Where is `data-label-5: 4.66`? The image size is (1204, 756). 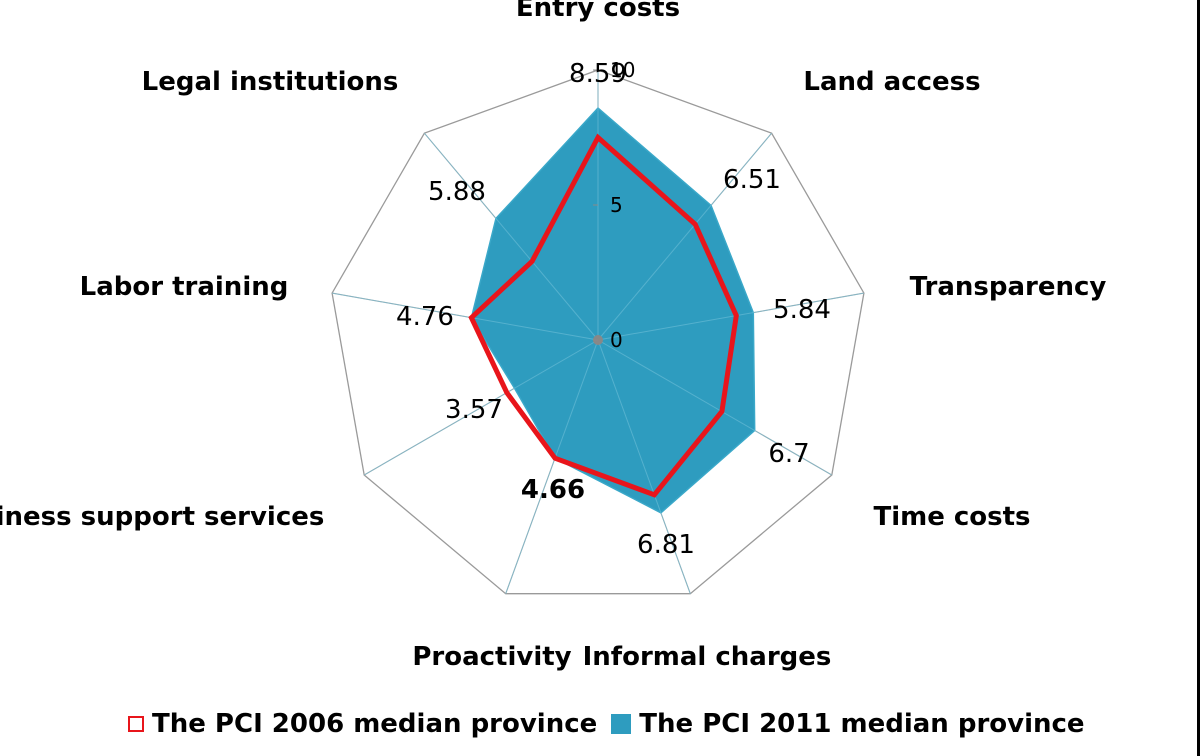
data-label-5: 4.66 is located at coordinates (553, 490).